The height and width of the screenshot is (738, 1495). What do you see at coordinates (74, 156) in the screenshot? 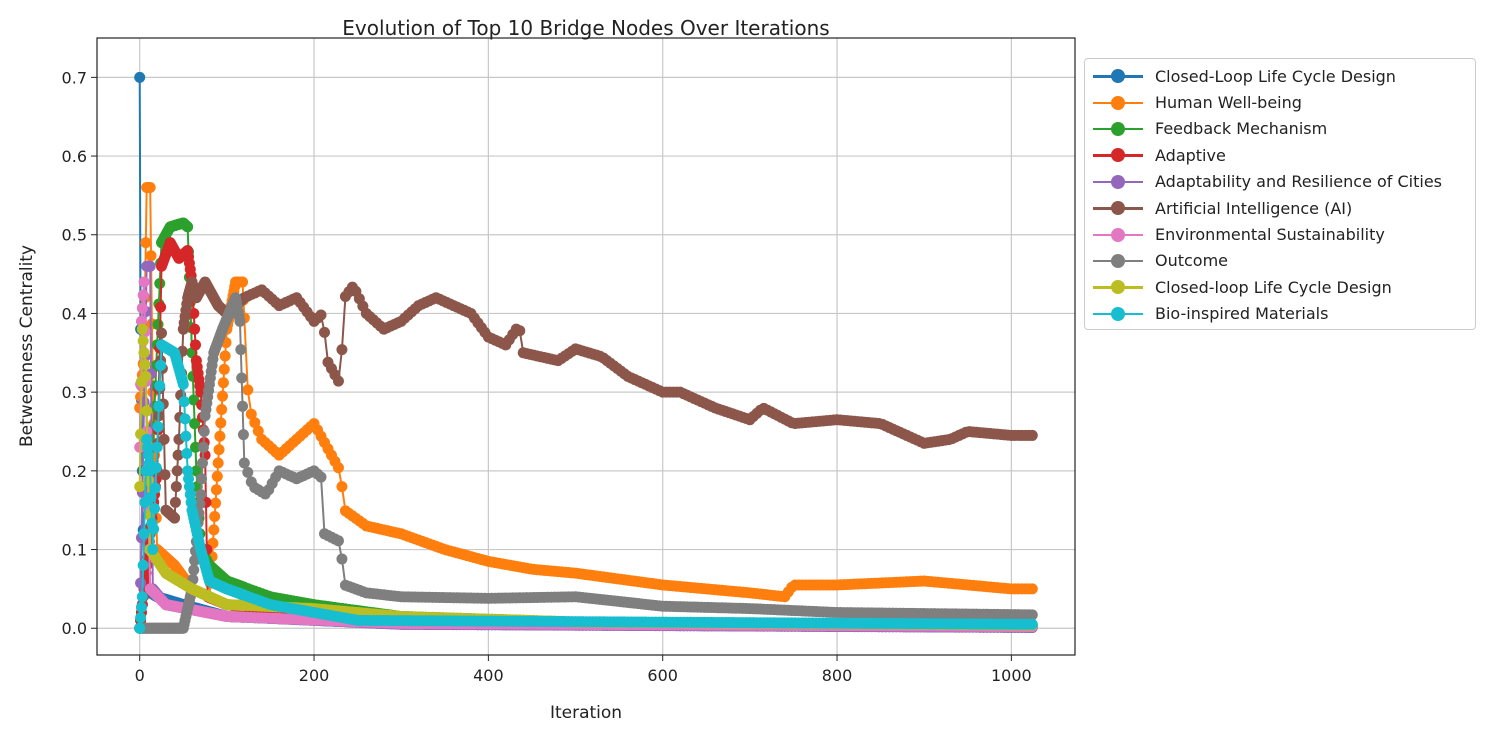
I see `y-tick-label: 0.6` at bounding box center [74, 156].